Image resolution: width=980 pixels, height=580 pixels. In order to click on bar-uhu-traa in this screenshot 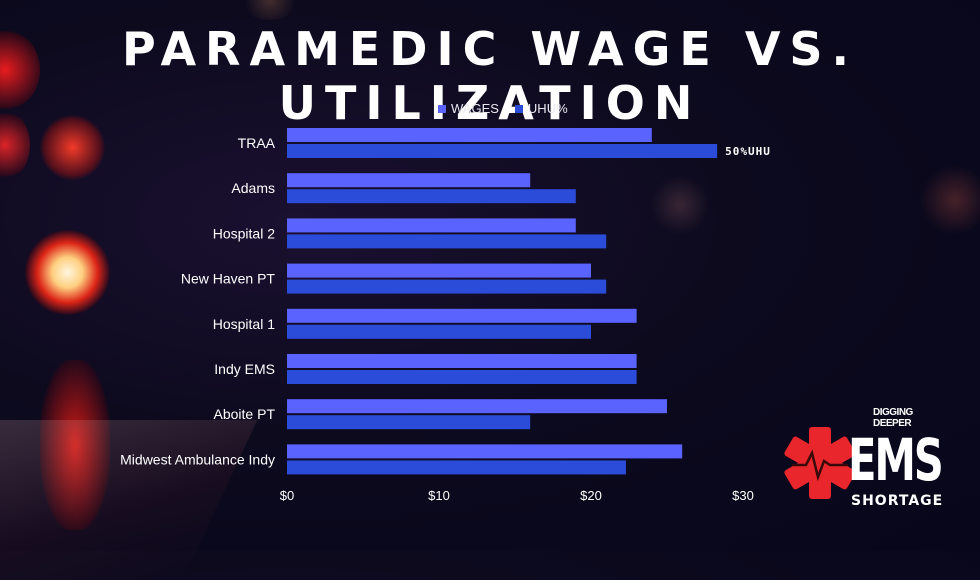, I will do `click(502, 151)`.